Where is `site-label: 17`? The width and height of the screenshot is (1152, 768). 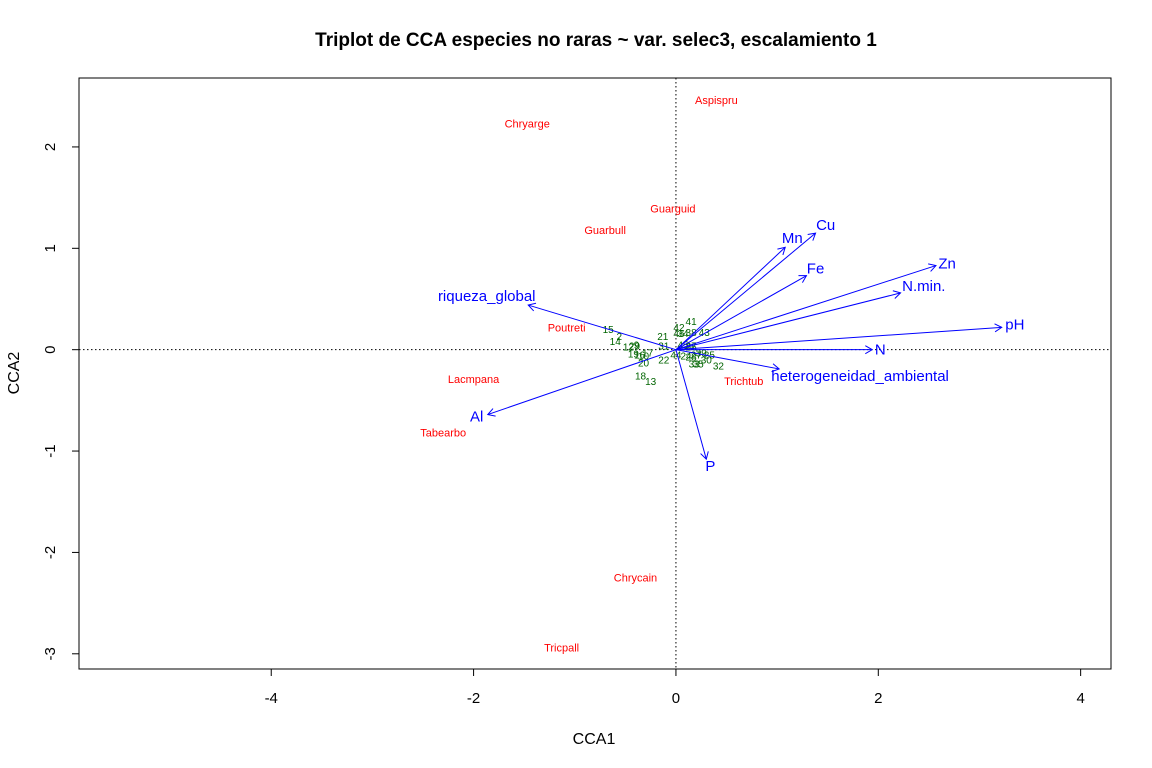 site-label: 17 is located at coordinates (648, 353).